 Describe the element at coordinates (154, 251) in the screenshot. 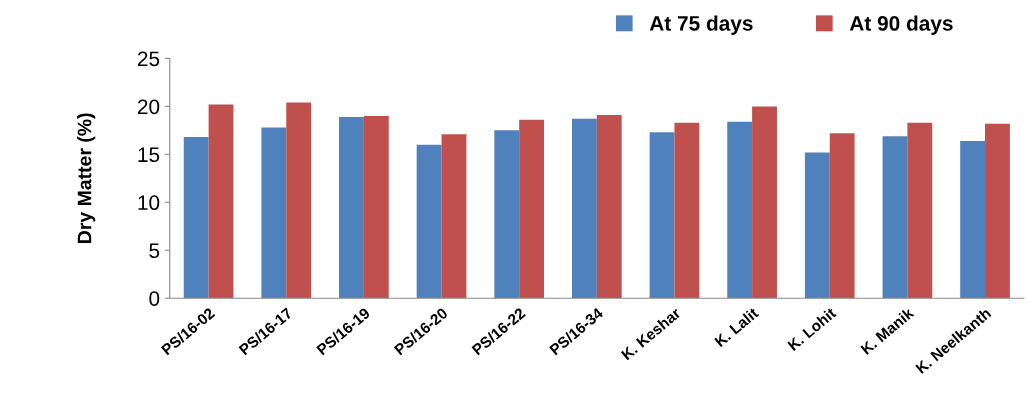

I see `y-tick-label: 5` at that location.